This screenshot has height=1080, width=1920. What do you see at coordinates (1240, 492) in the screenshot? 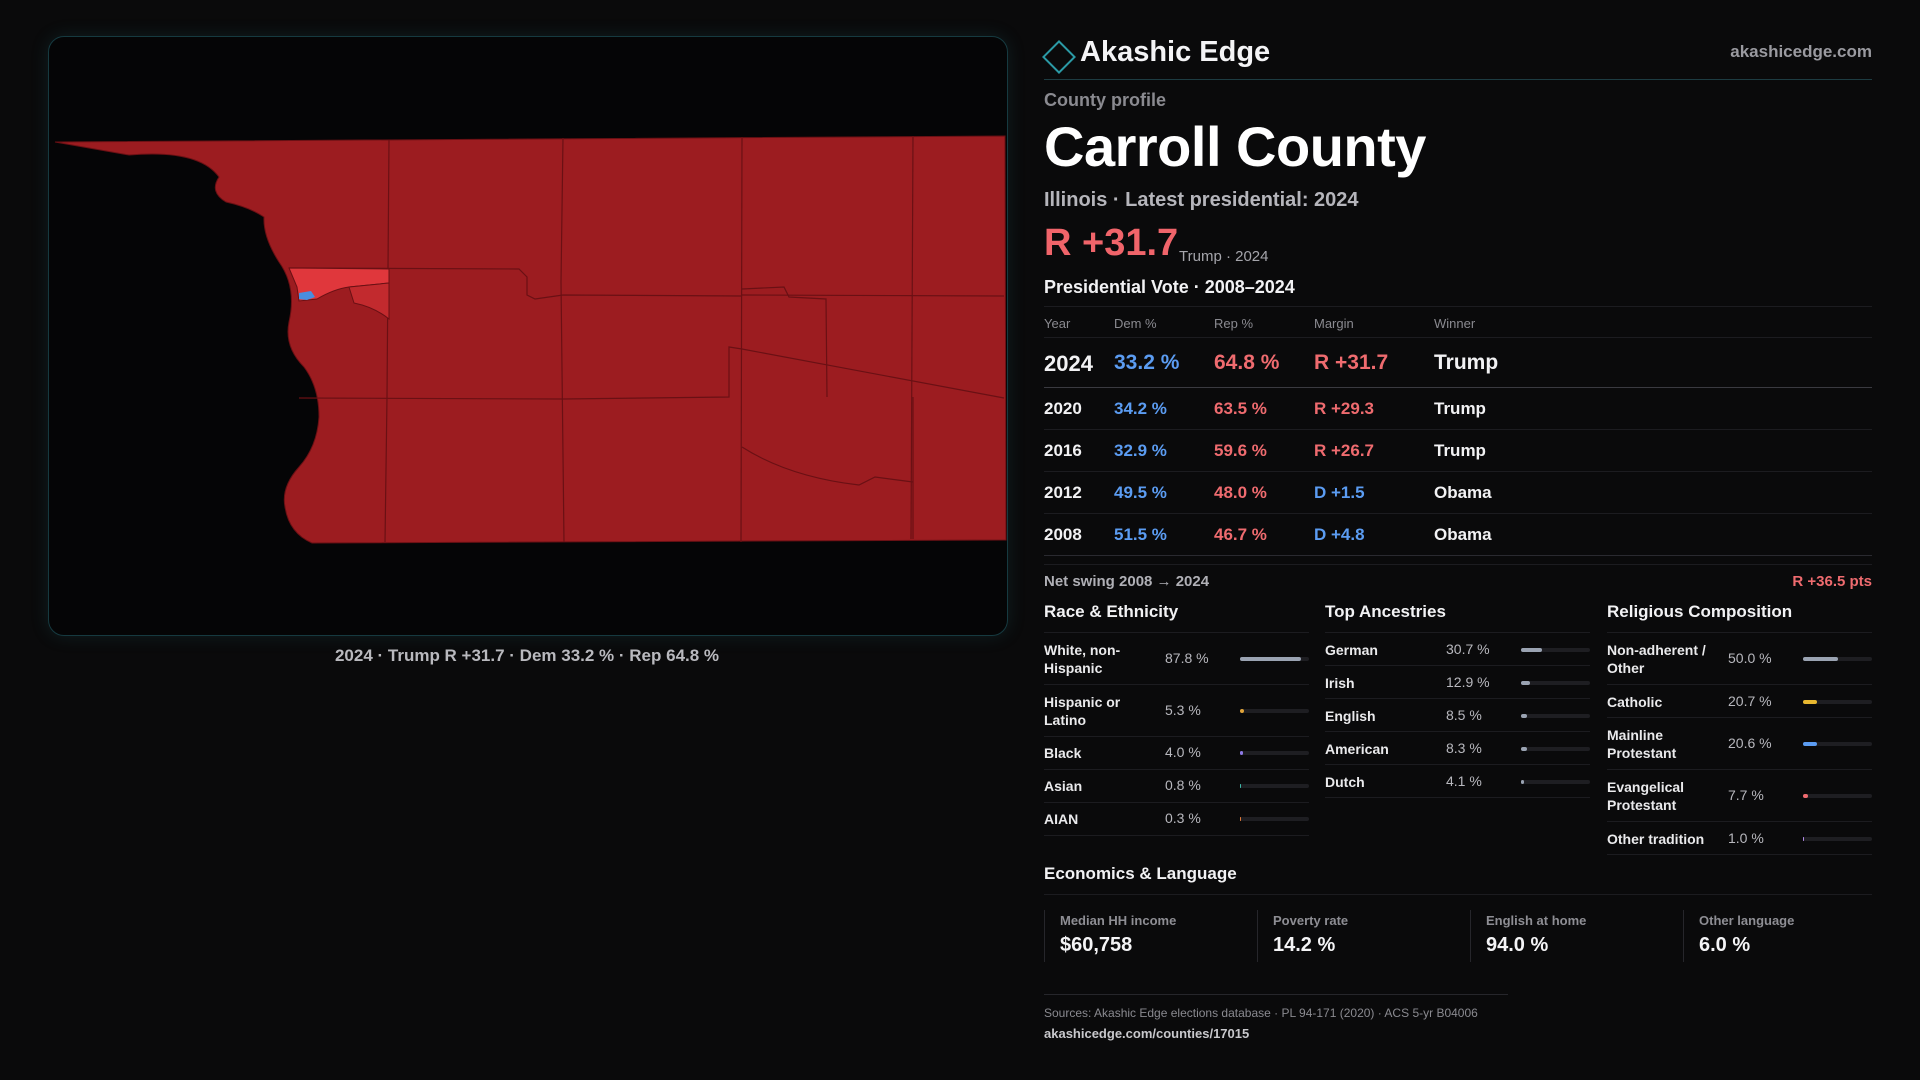
I see `row-rep: 48.0 %` at bounding box center [1240, 492].